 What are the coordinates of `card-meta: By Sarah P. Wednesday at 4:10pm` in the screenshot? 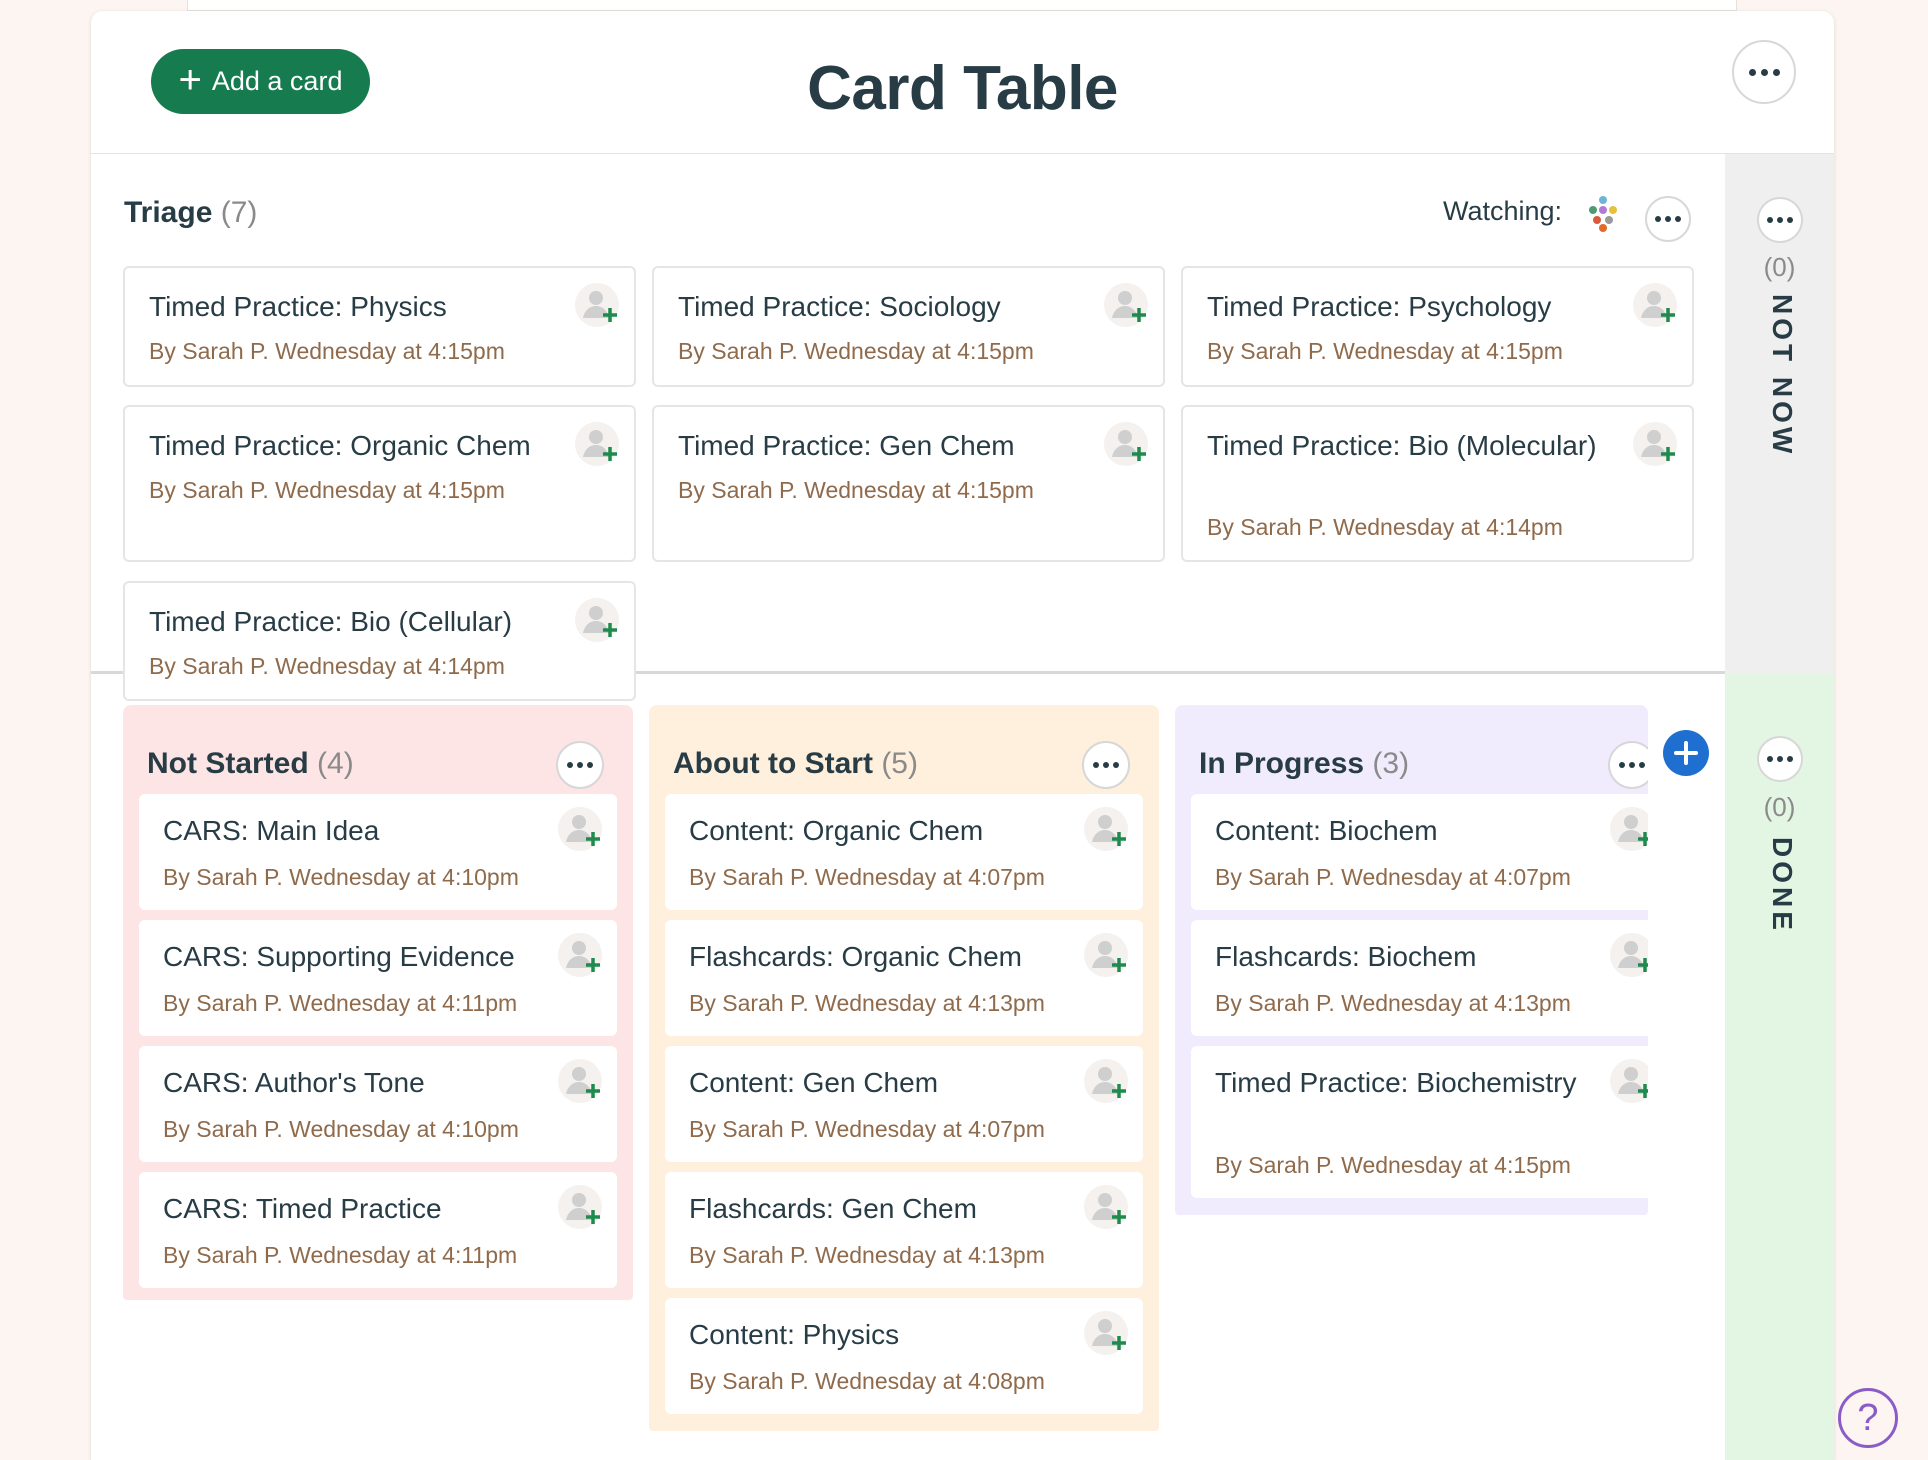 It's located at (341, 877).